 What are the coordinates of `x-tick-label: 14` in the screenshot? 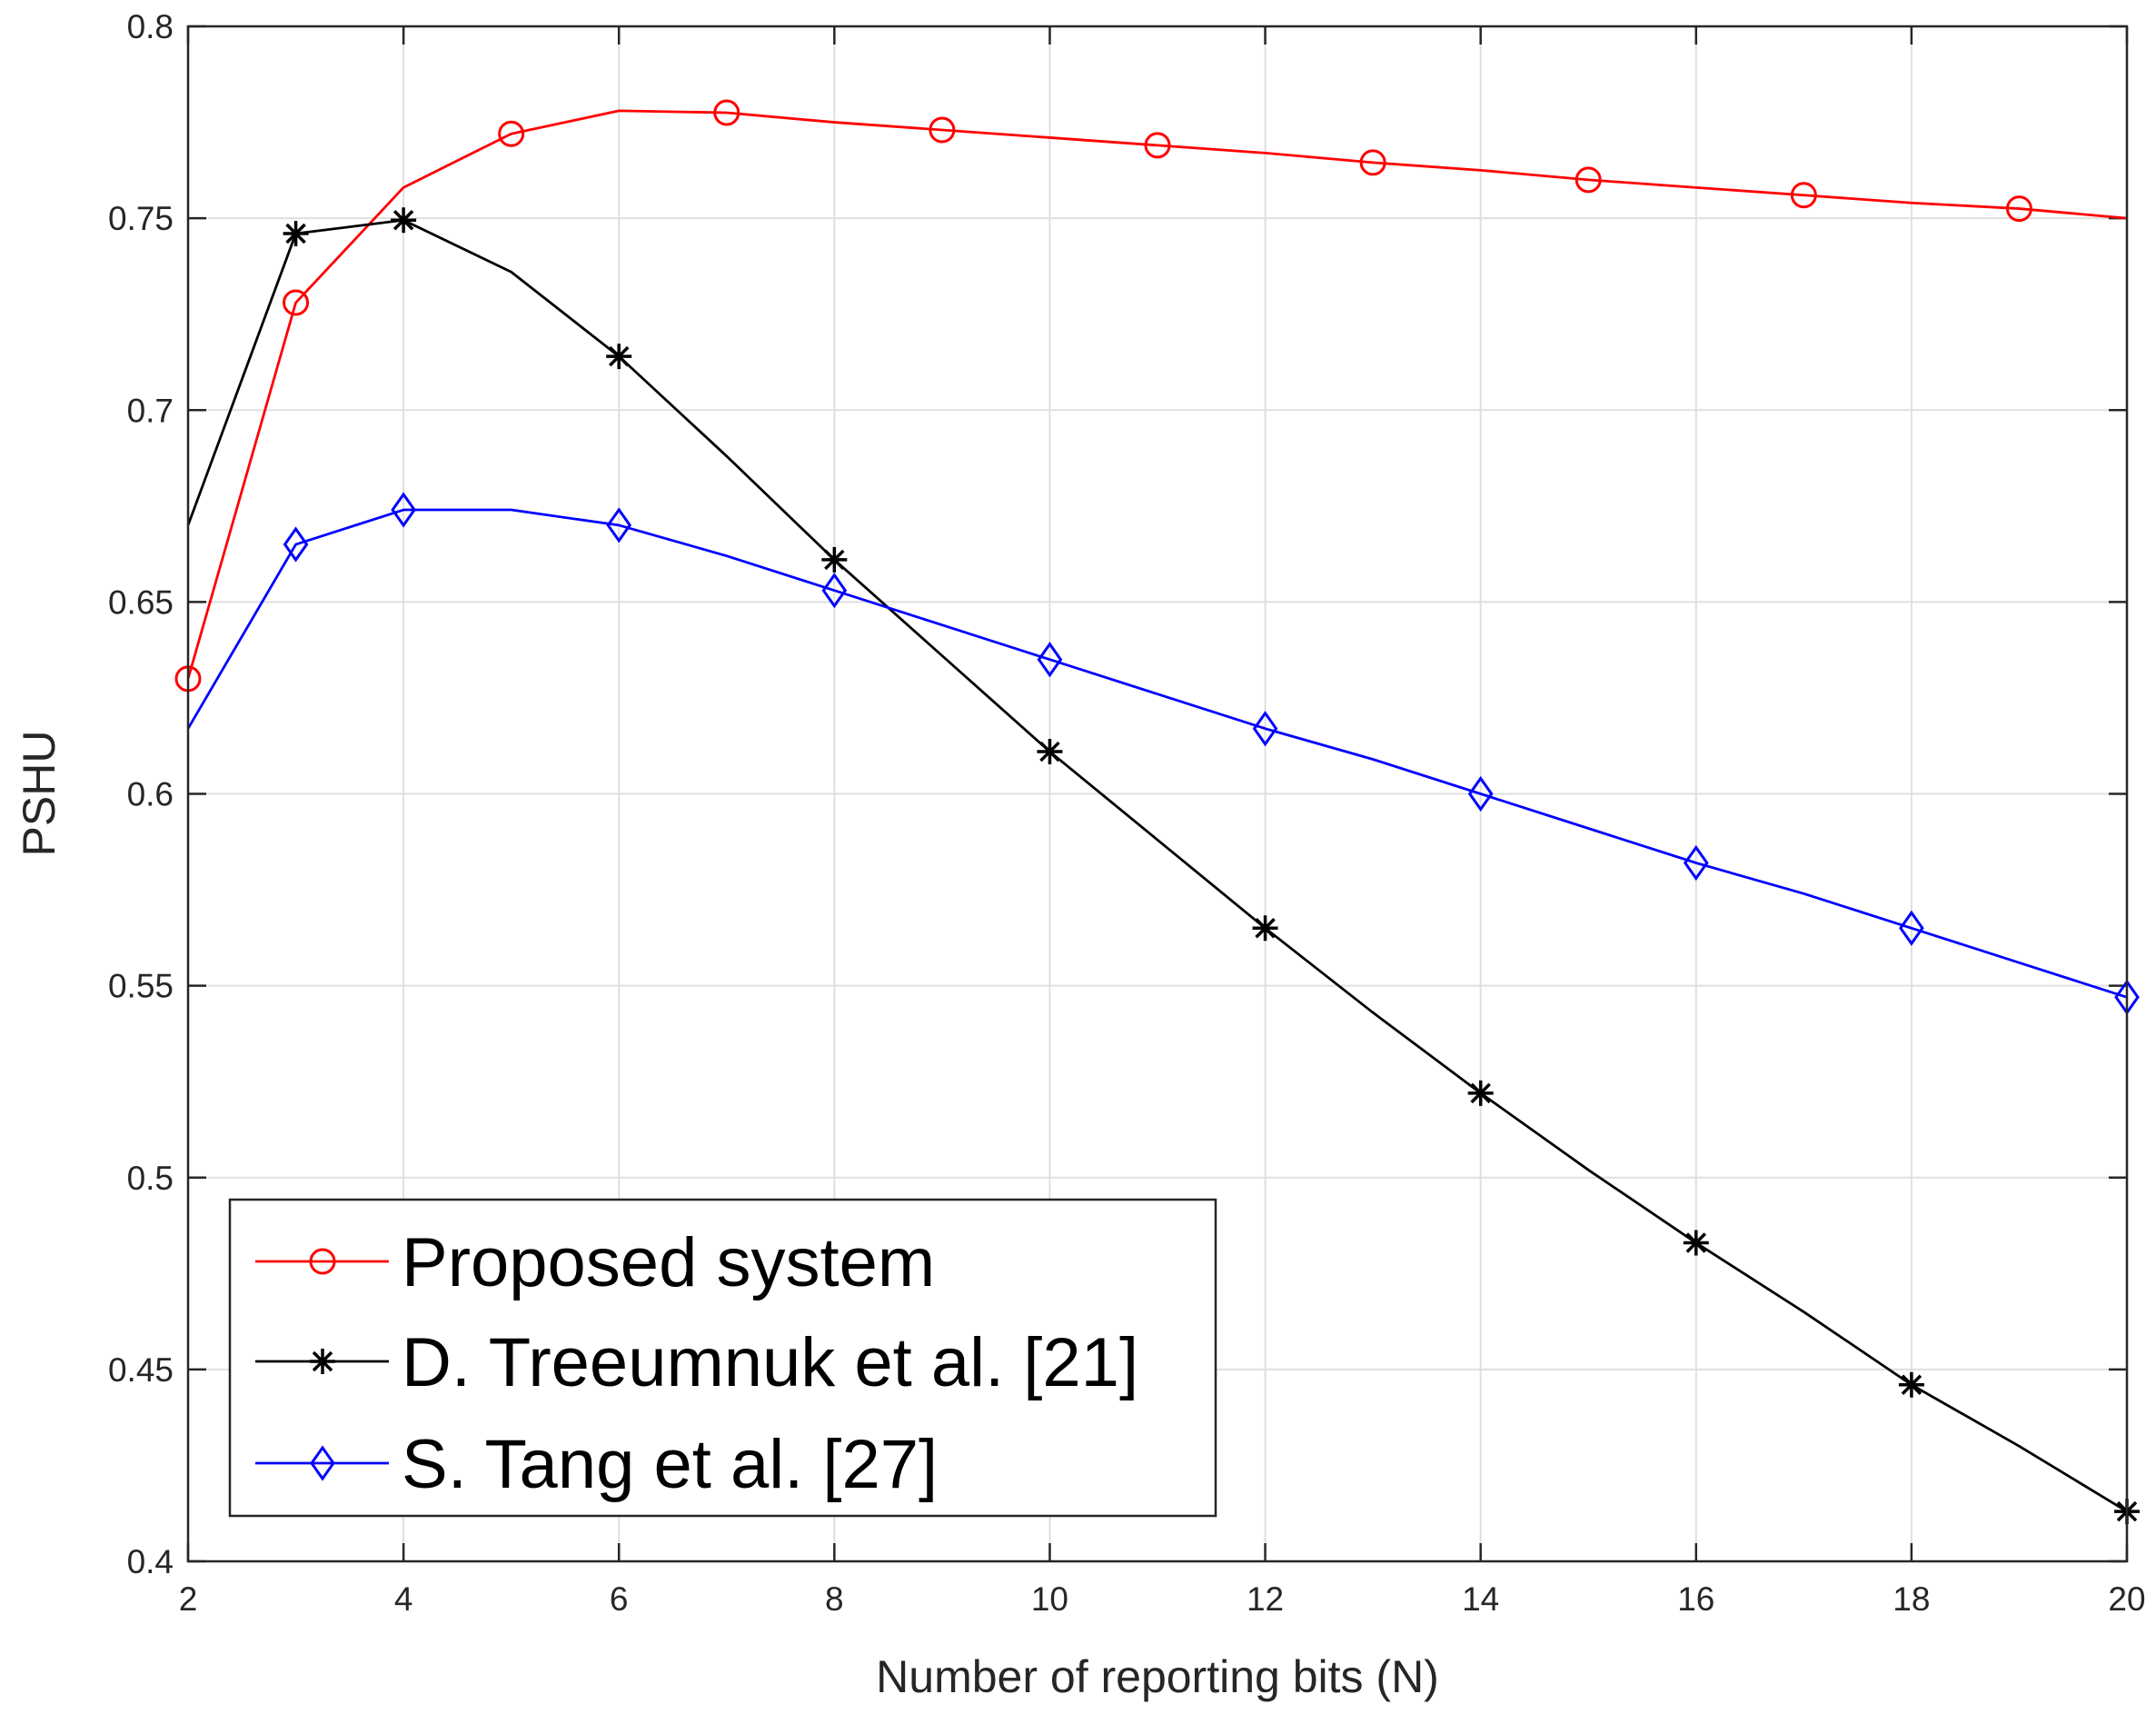 It's located at (1481, 1599).